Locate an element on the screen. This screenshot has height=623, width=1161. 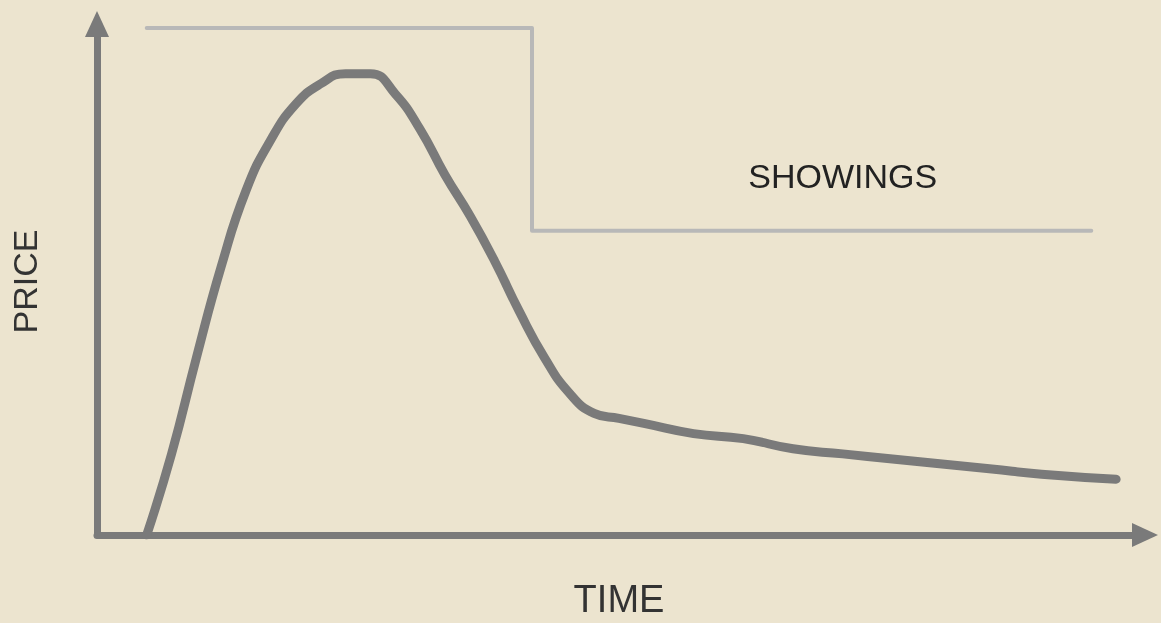
y-axis-title: PRICE is located at coordinates (25, 281).